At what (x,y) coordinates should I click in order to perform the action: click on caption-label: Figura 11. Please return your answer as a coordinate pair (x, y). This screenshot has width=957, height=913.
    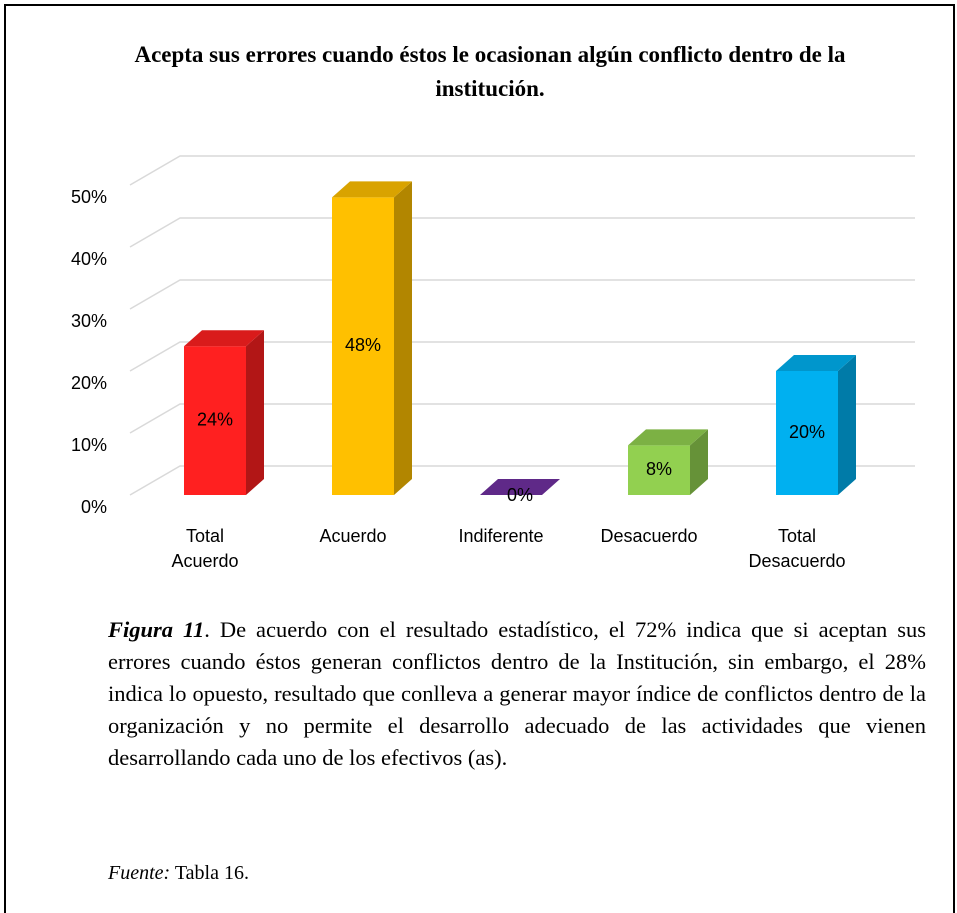
    Looking at the image, I should click on (156, 629).